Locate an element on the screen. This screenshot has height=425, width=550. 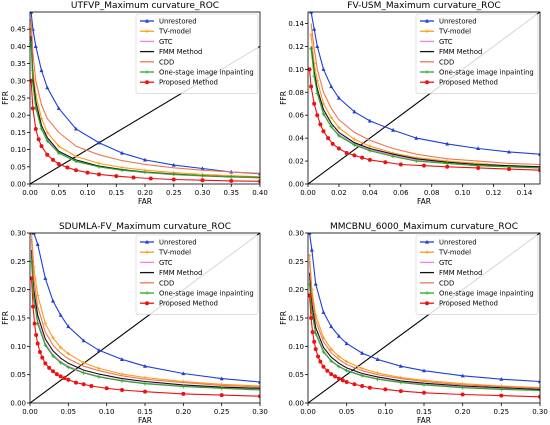
y-tick-label: 0.15 is located at coordinates (18, 319).